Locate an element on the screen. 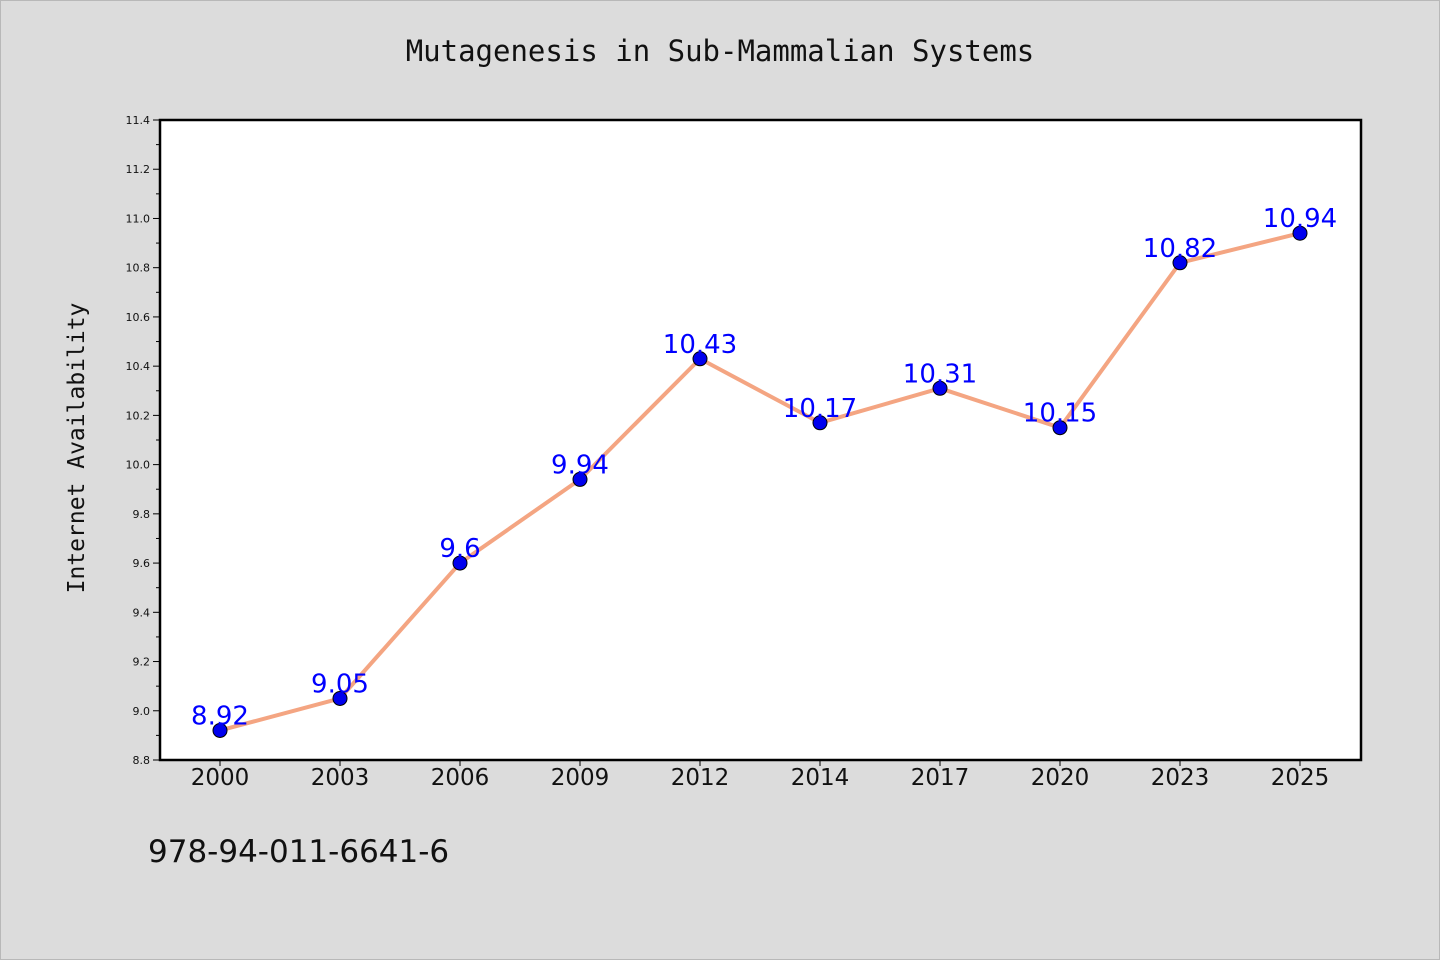  y-tick-label: 10.4 is located at coordinates (138, 366).